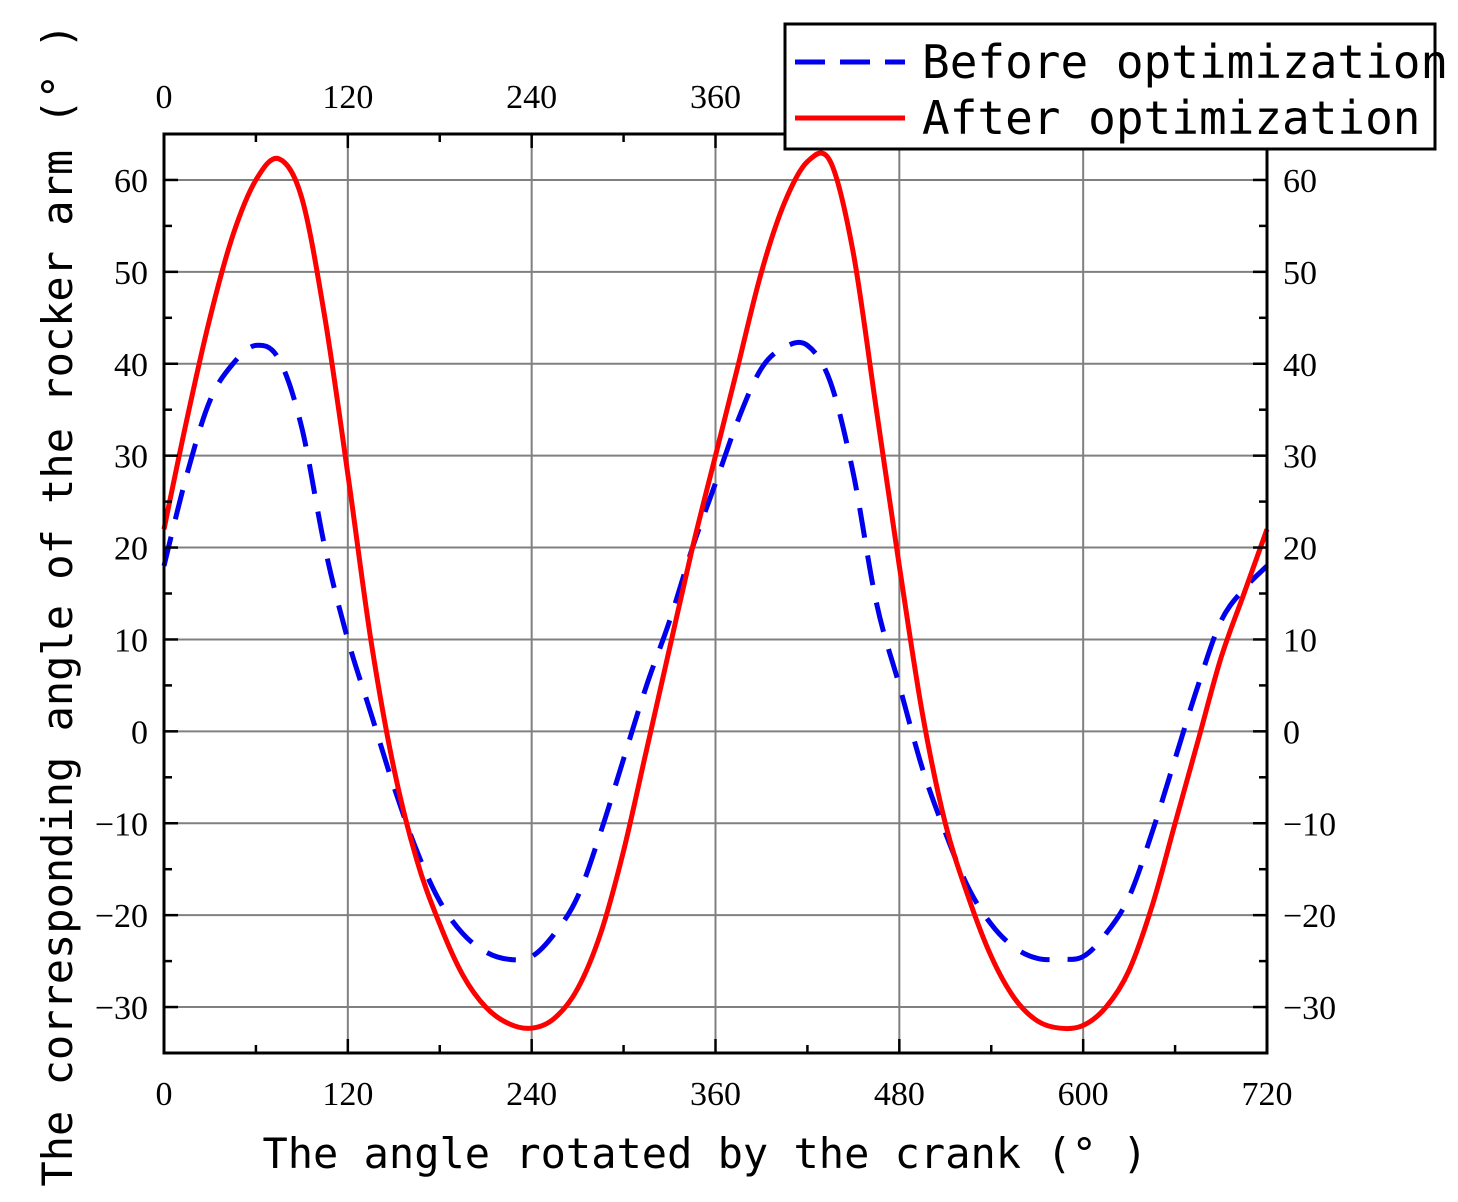  What do you see at coordinates (531, 97) in the screenshot?
I see `x-tick-label-top: 240` at bounding box center [531, 97].